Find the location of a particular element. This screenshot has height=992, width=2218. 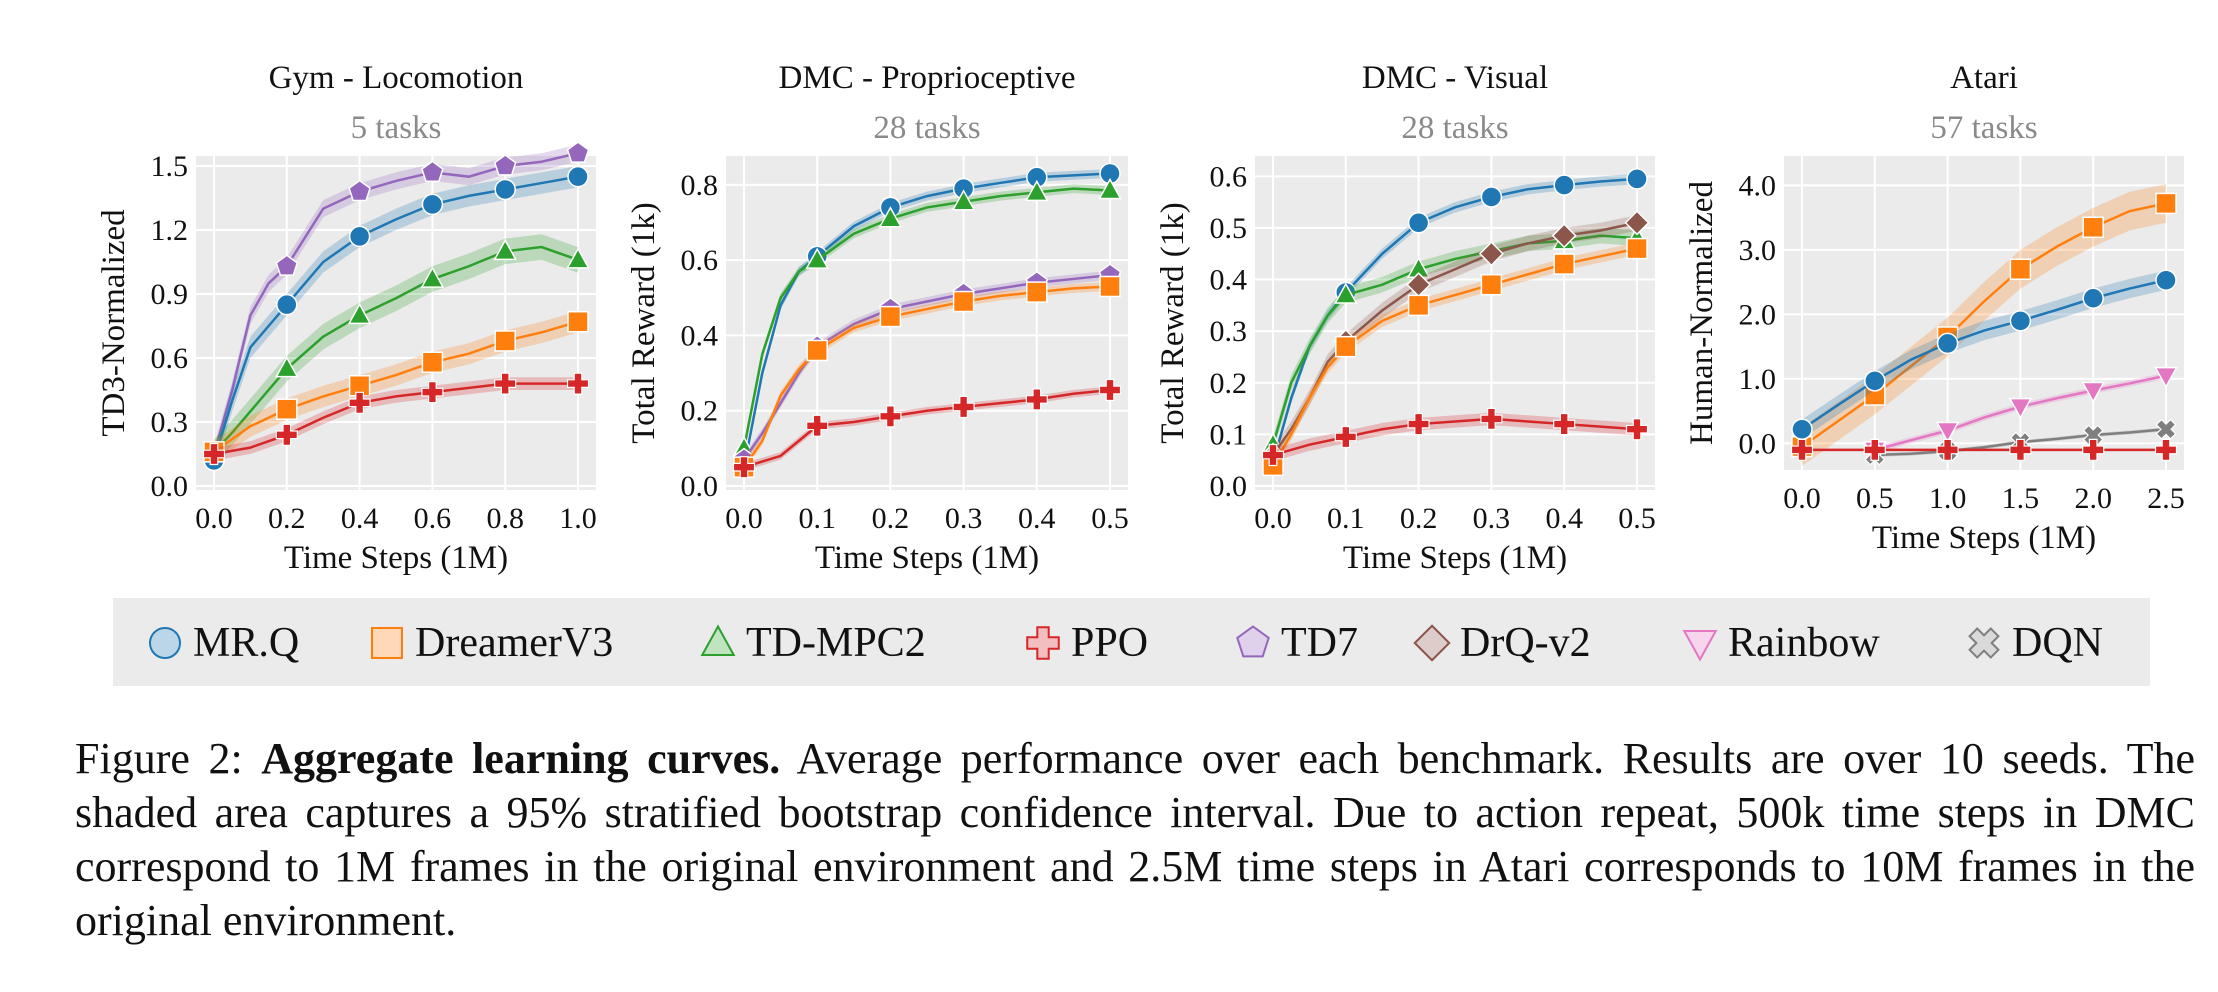

y-tick-label: 0.9 is located at coordinates (170, 294).